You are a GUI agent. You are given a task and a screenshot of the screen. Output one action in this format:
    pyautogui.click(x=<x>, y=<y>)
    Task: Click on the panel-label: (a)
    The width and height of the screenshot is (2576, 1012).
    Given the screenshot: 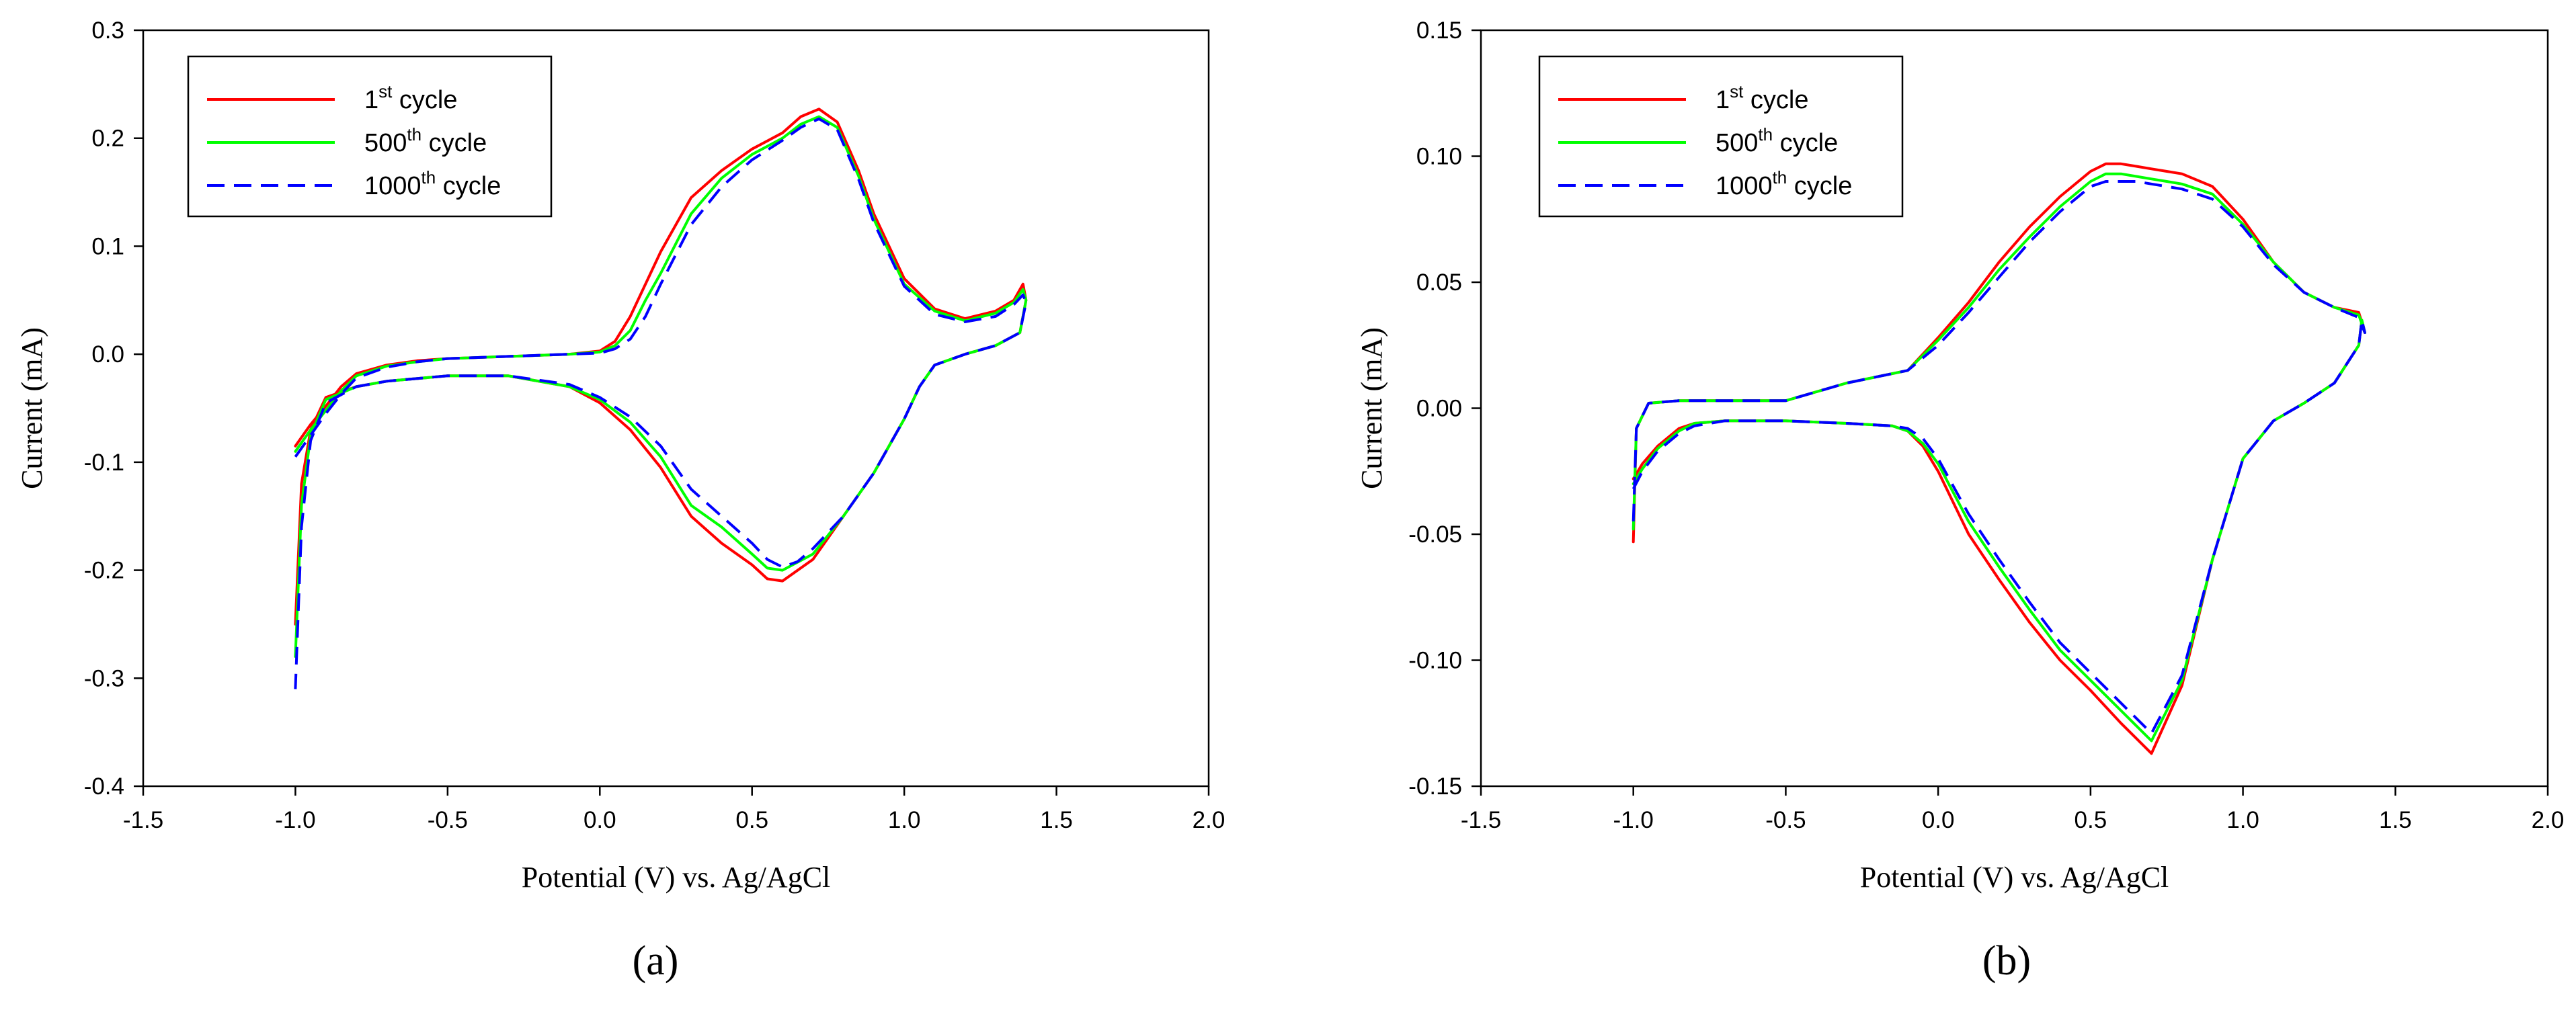 What is the action you would take?
    pyautogui.click(x=656, y=961)
    